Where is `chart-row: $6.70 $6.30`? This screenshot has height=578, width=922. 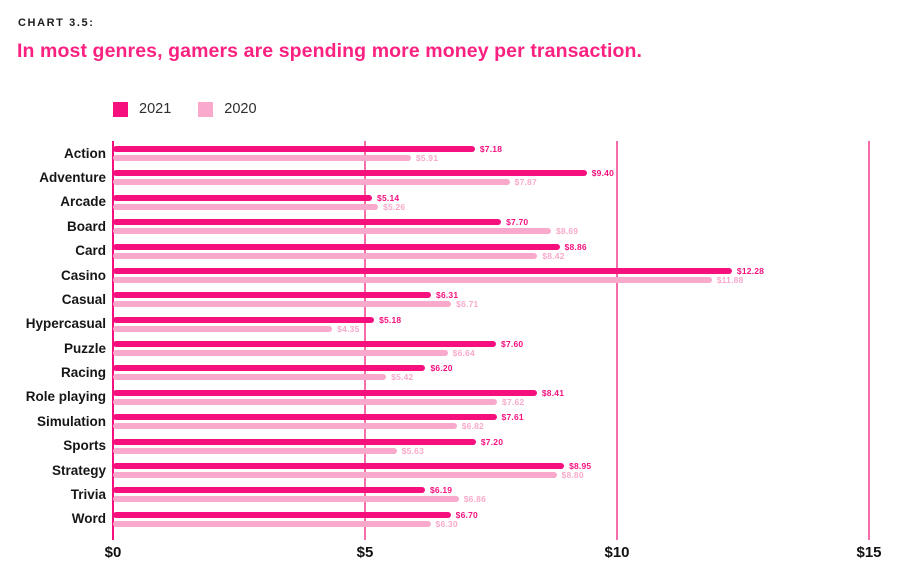
chart-row: $6.70 $6.30 is located at coordinates (491, 519).